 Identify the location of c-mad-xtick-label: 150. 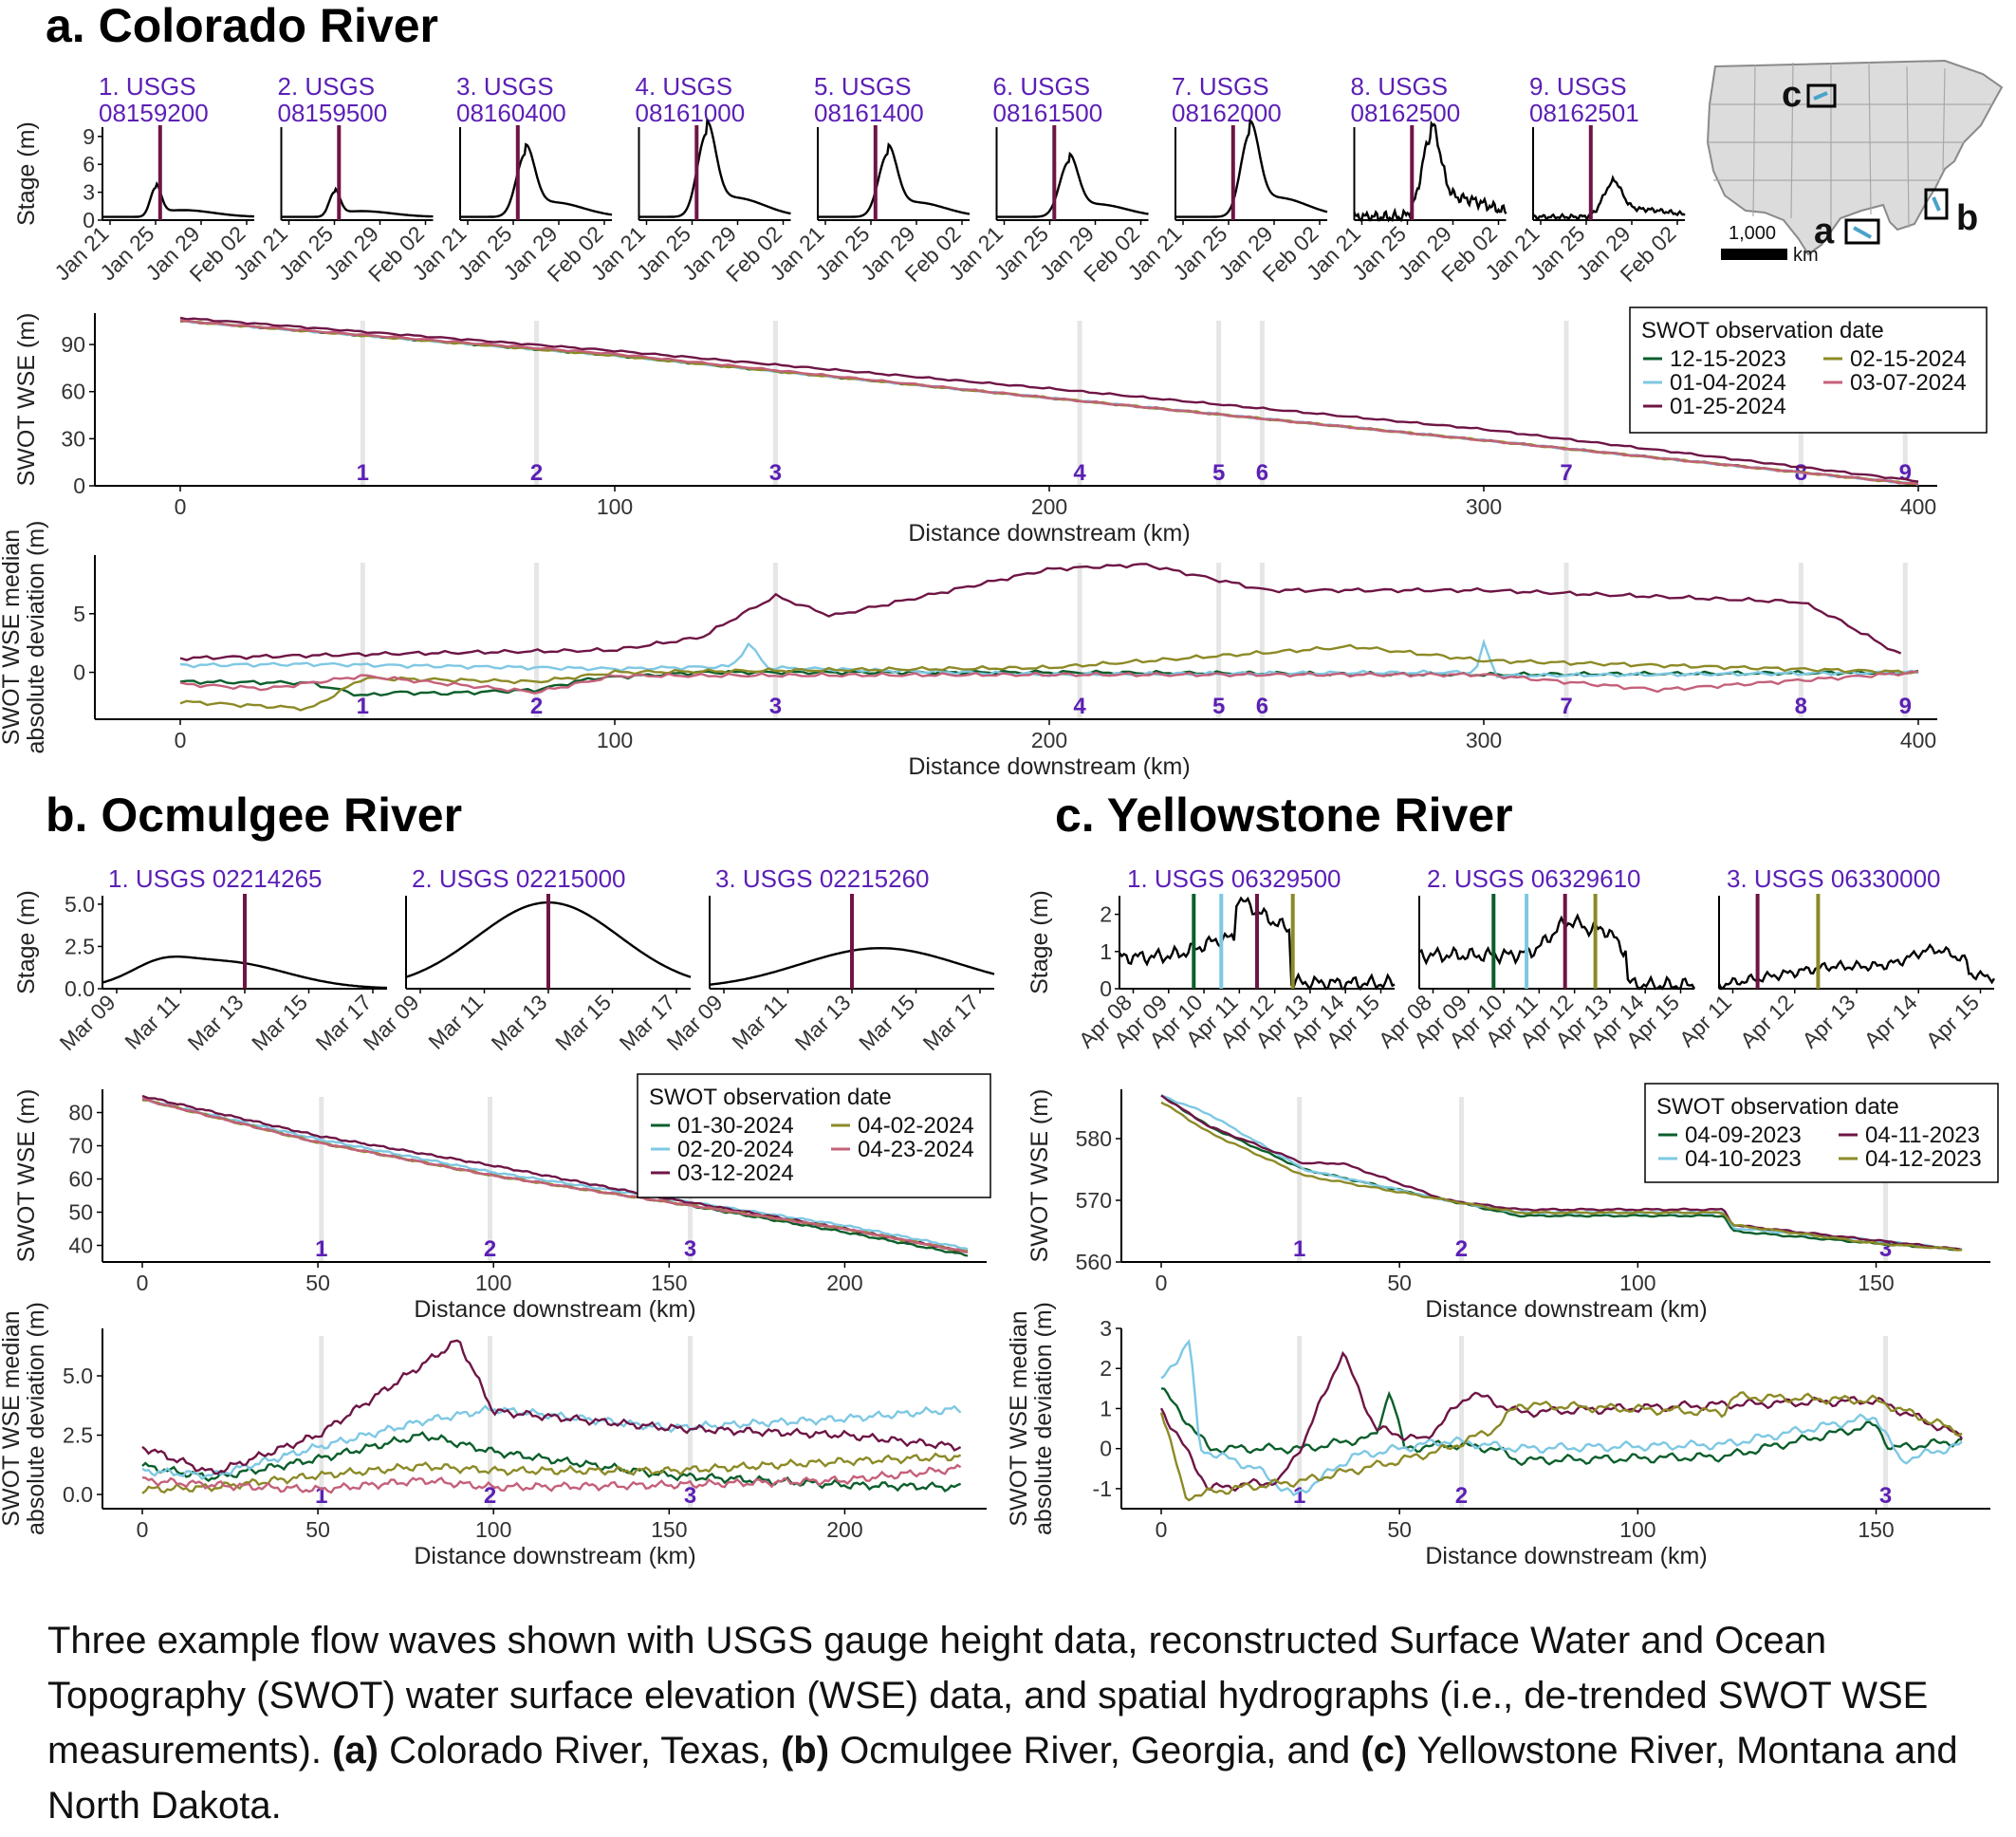
(1876, 1530).